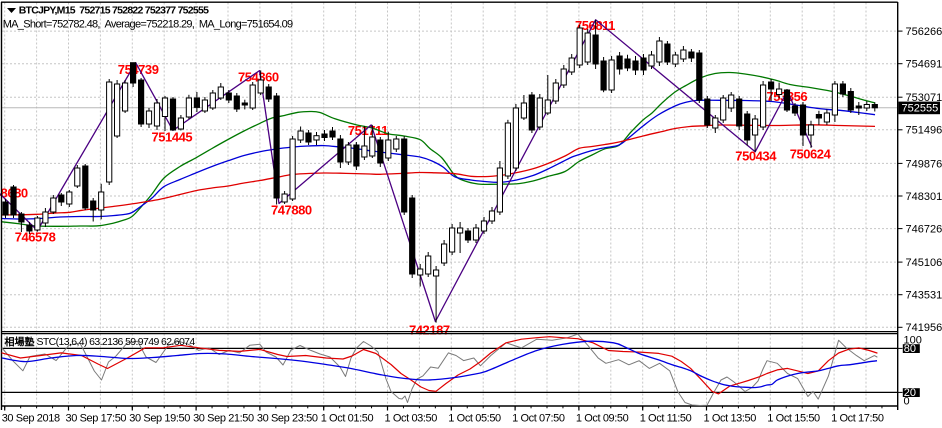 The height and width of the screenshot is (428, 942). I want to click on svg-text: 100, so click(913, 340).